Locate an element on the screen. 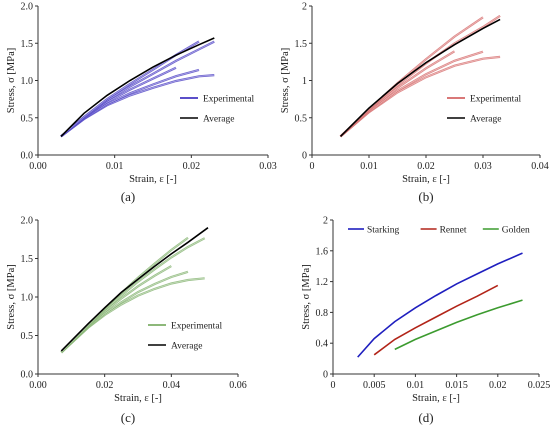  legend-entry: Golden is located at coordinates (516, 231).